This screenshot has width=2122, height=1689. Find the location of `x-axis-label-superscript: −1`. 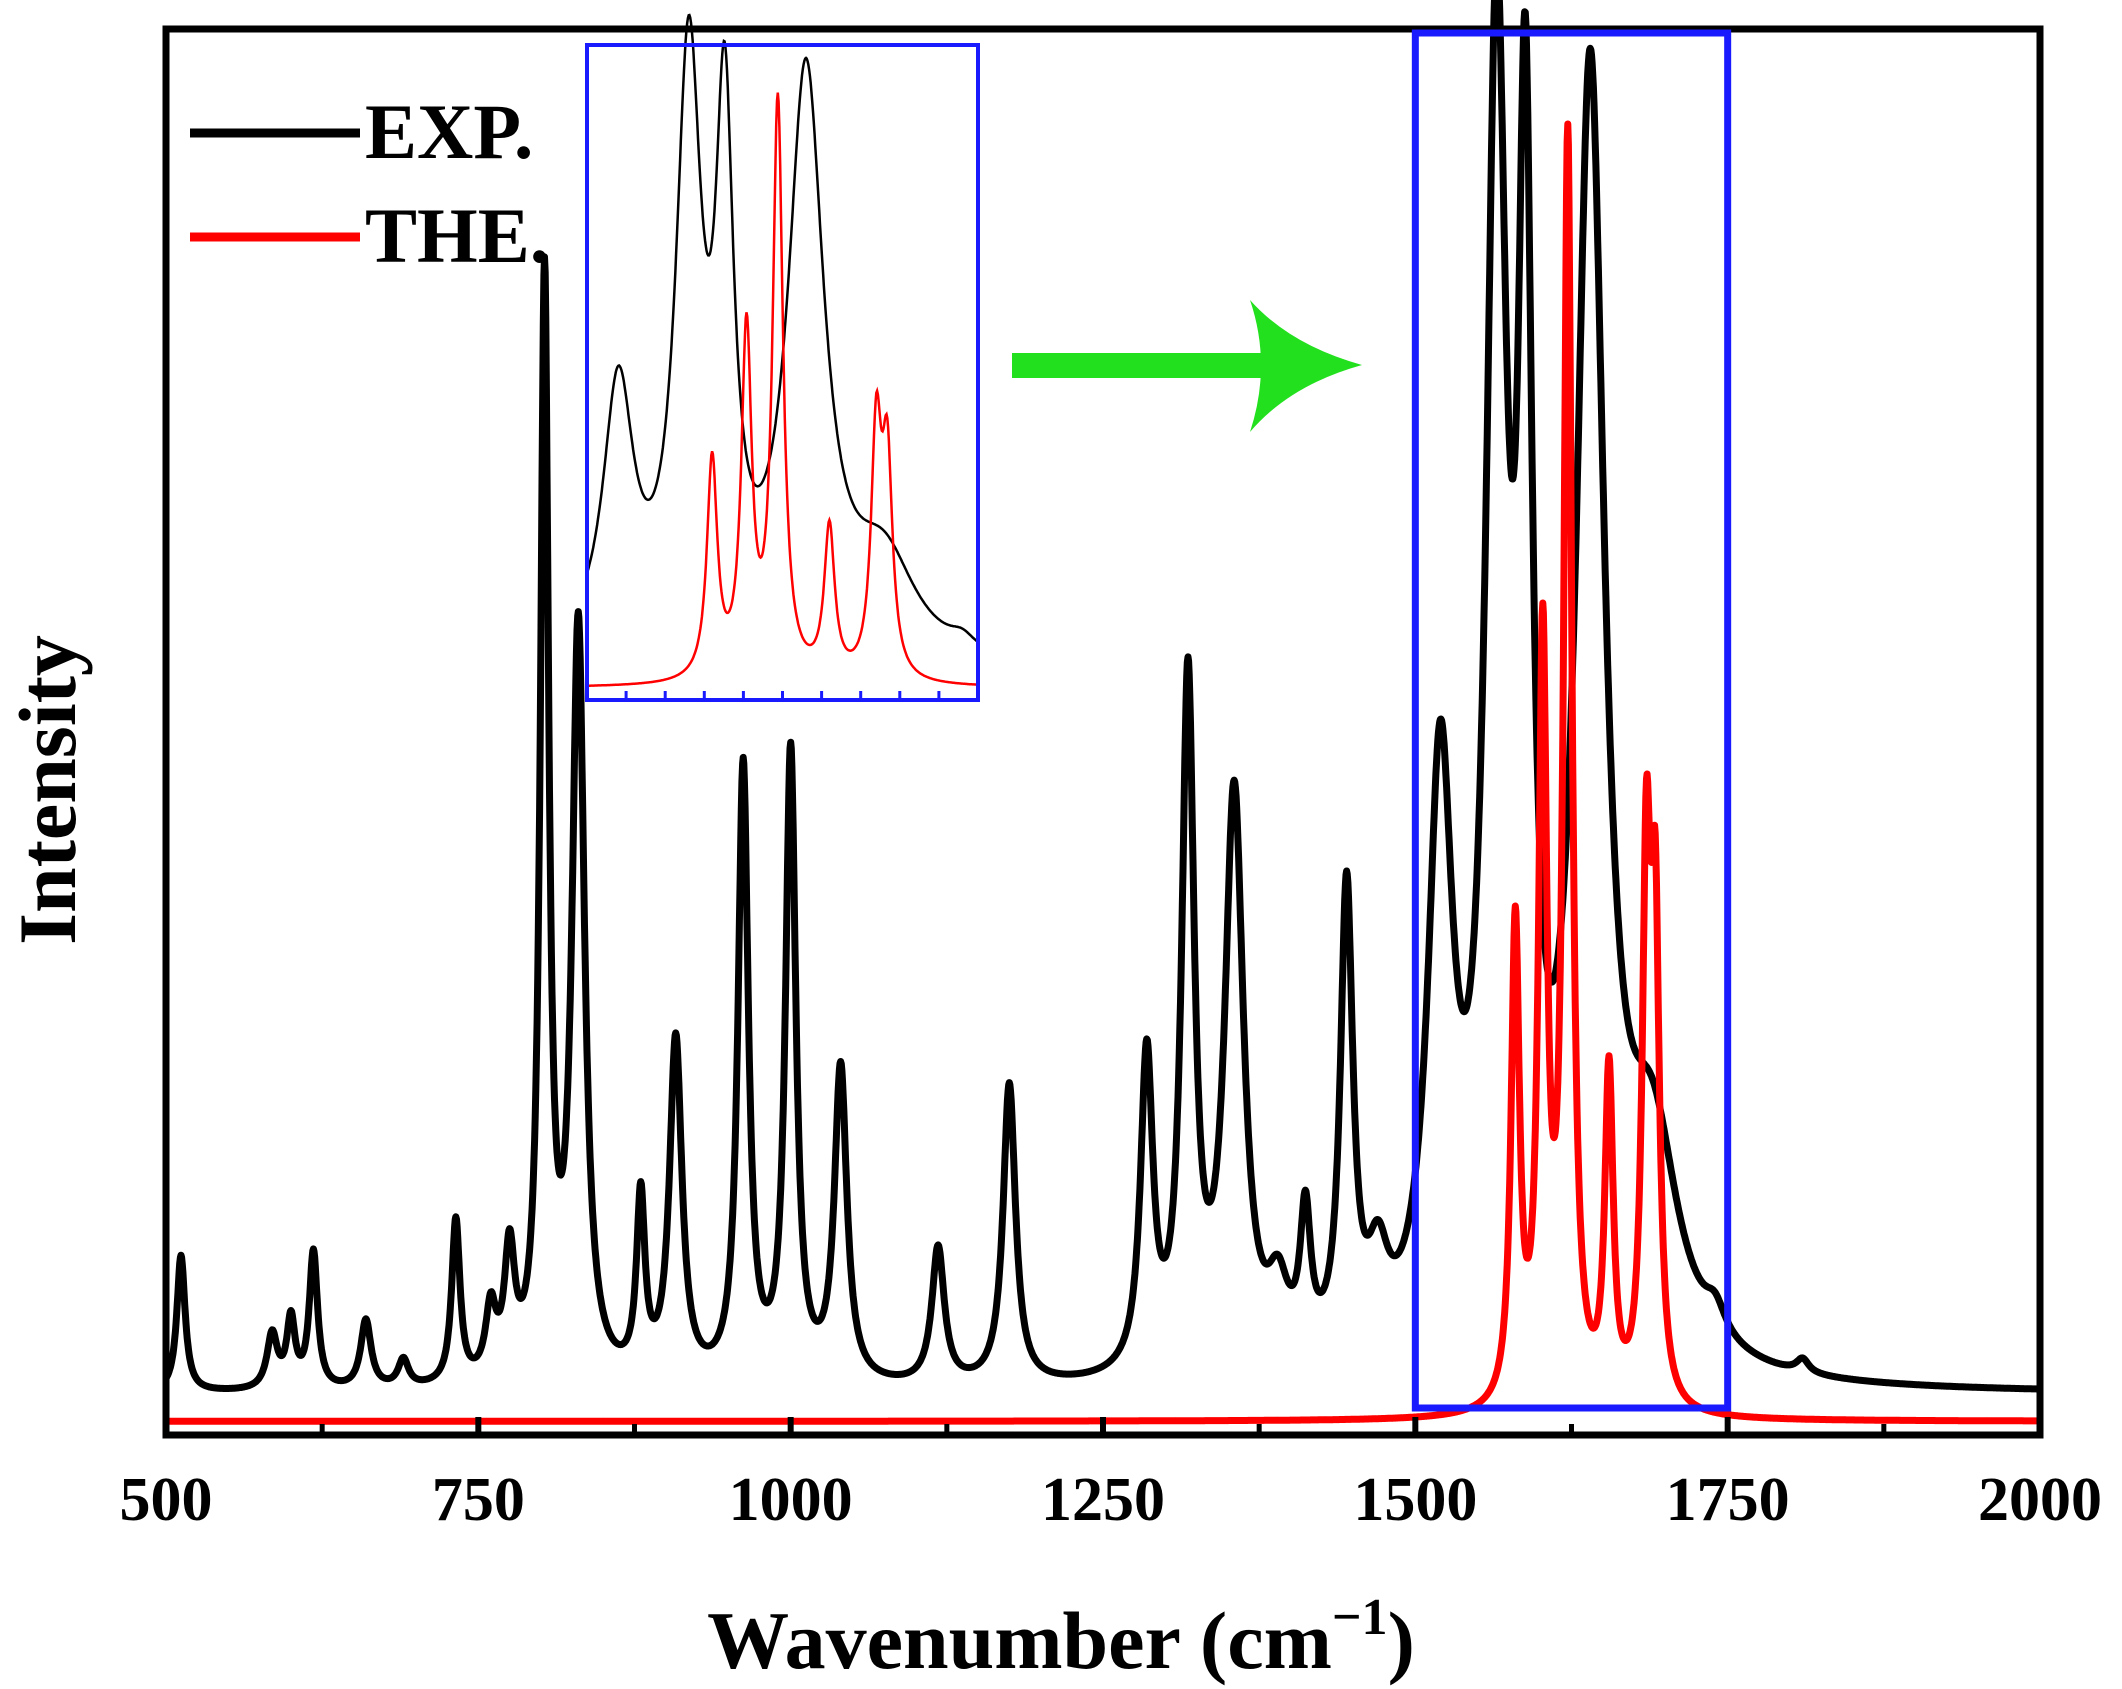

x-axis-label-superscript: −1 is located at coordinates (1360, 1617).